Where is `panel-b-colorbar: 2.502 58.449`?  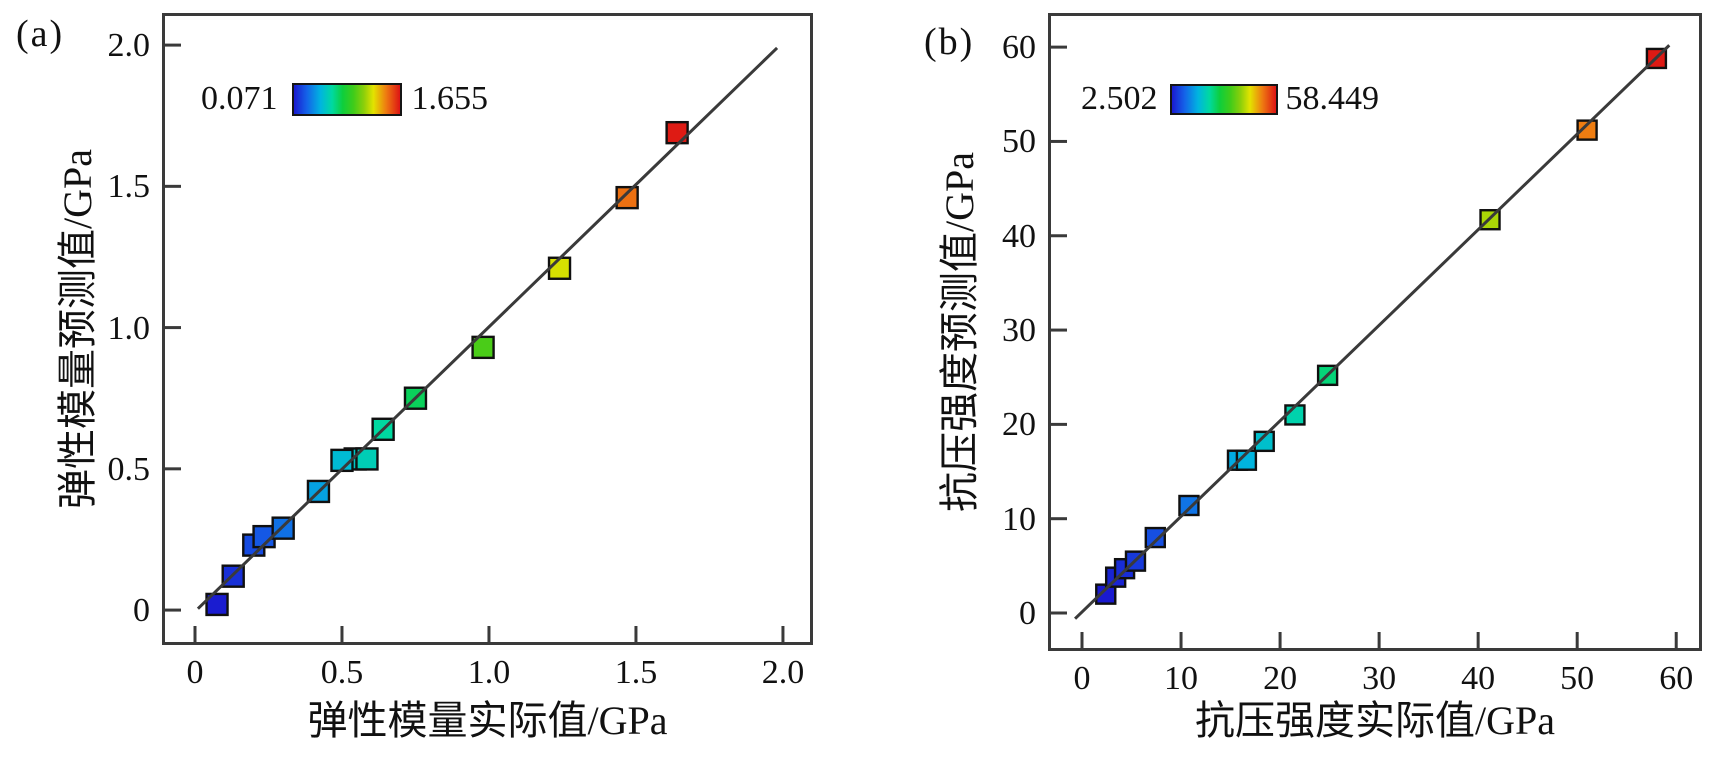 panel-b-colorbar: 2.502 58.449 is located at coordinates (1230, 99).